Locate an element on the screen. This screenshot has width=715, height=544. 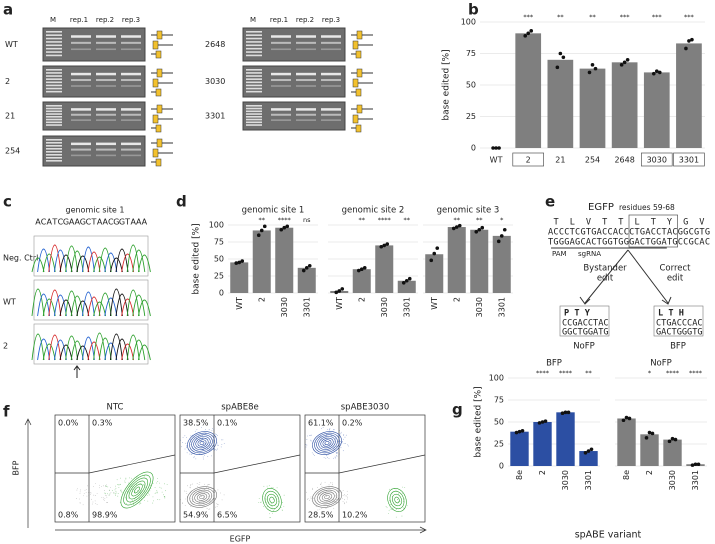
residue: L is located at coordinates (637, 223).